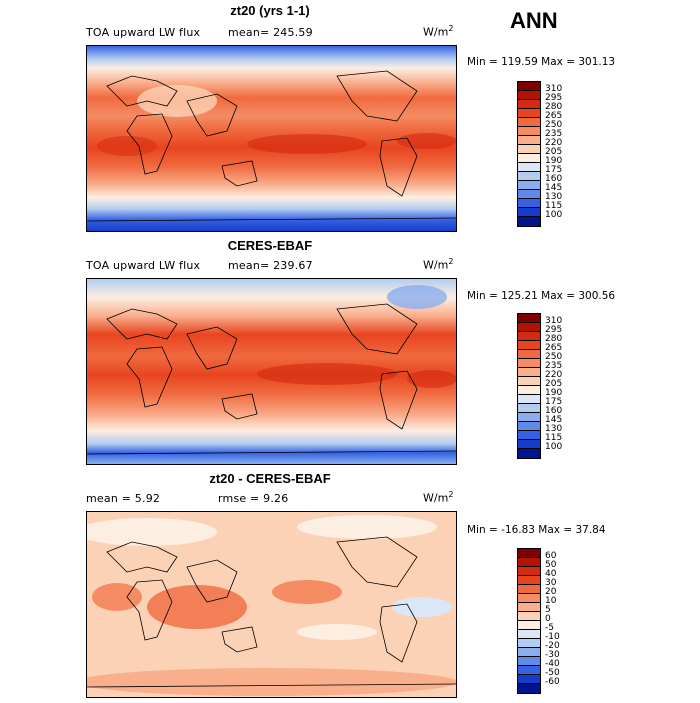 This screenshot has height=703, width=700. Describe the element at coordinates (270, 478) in the screenshot. I see `panel-title: zt20 - CERES-EBAF` at that location.